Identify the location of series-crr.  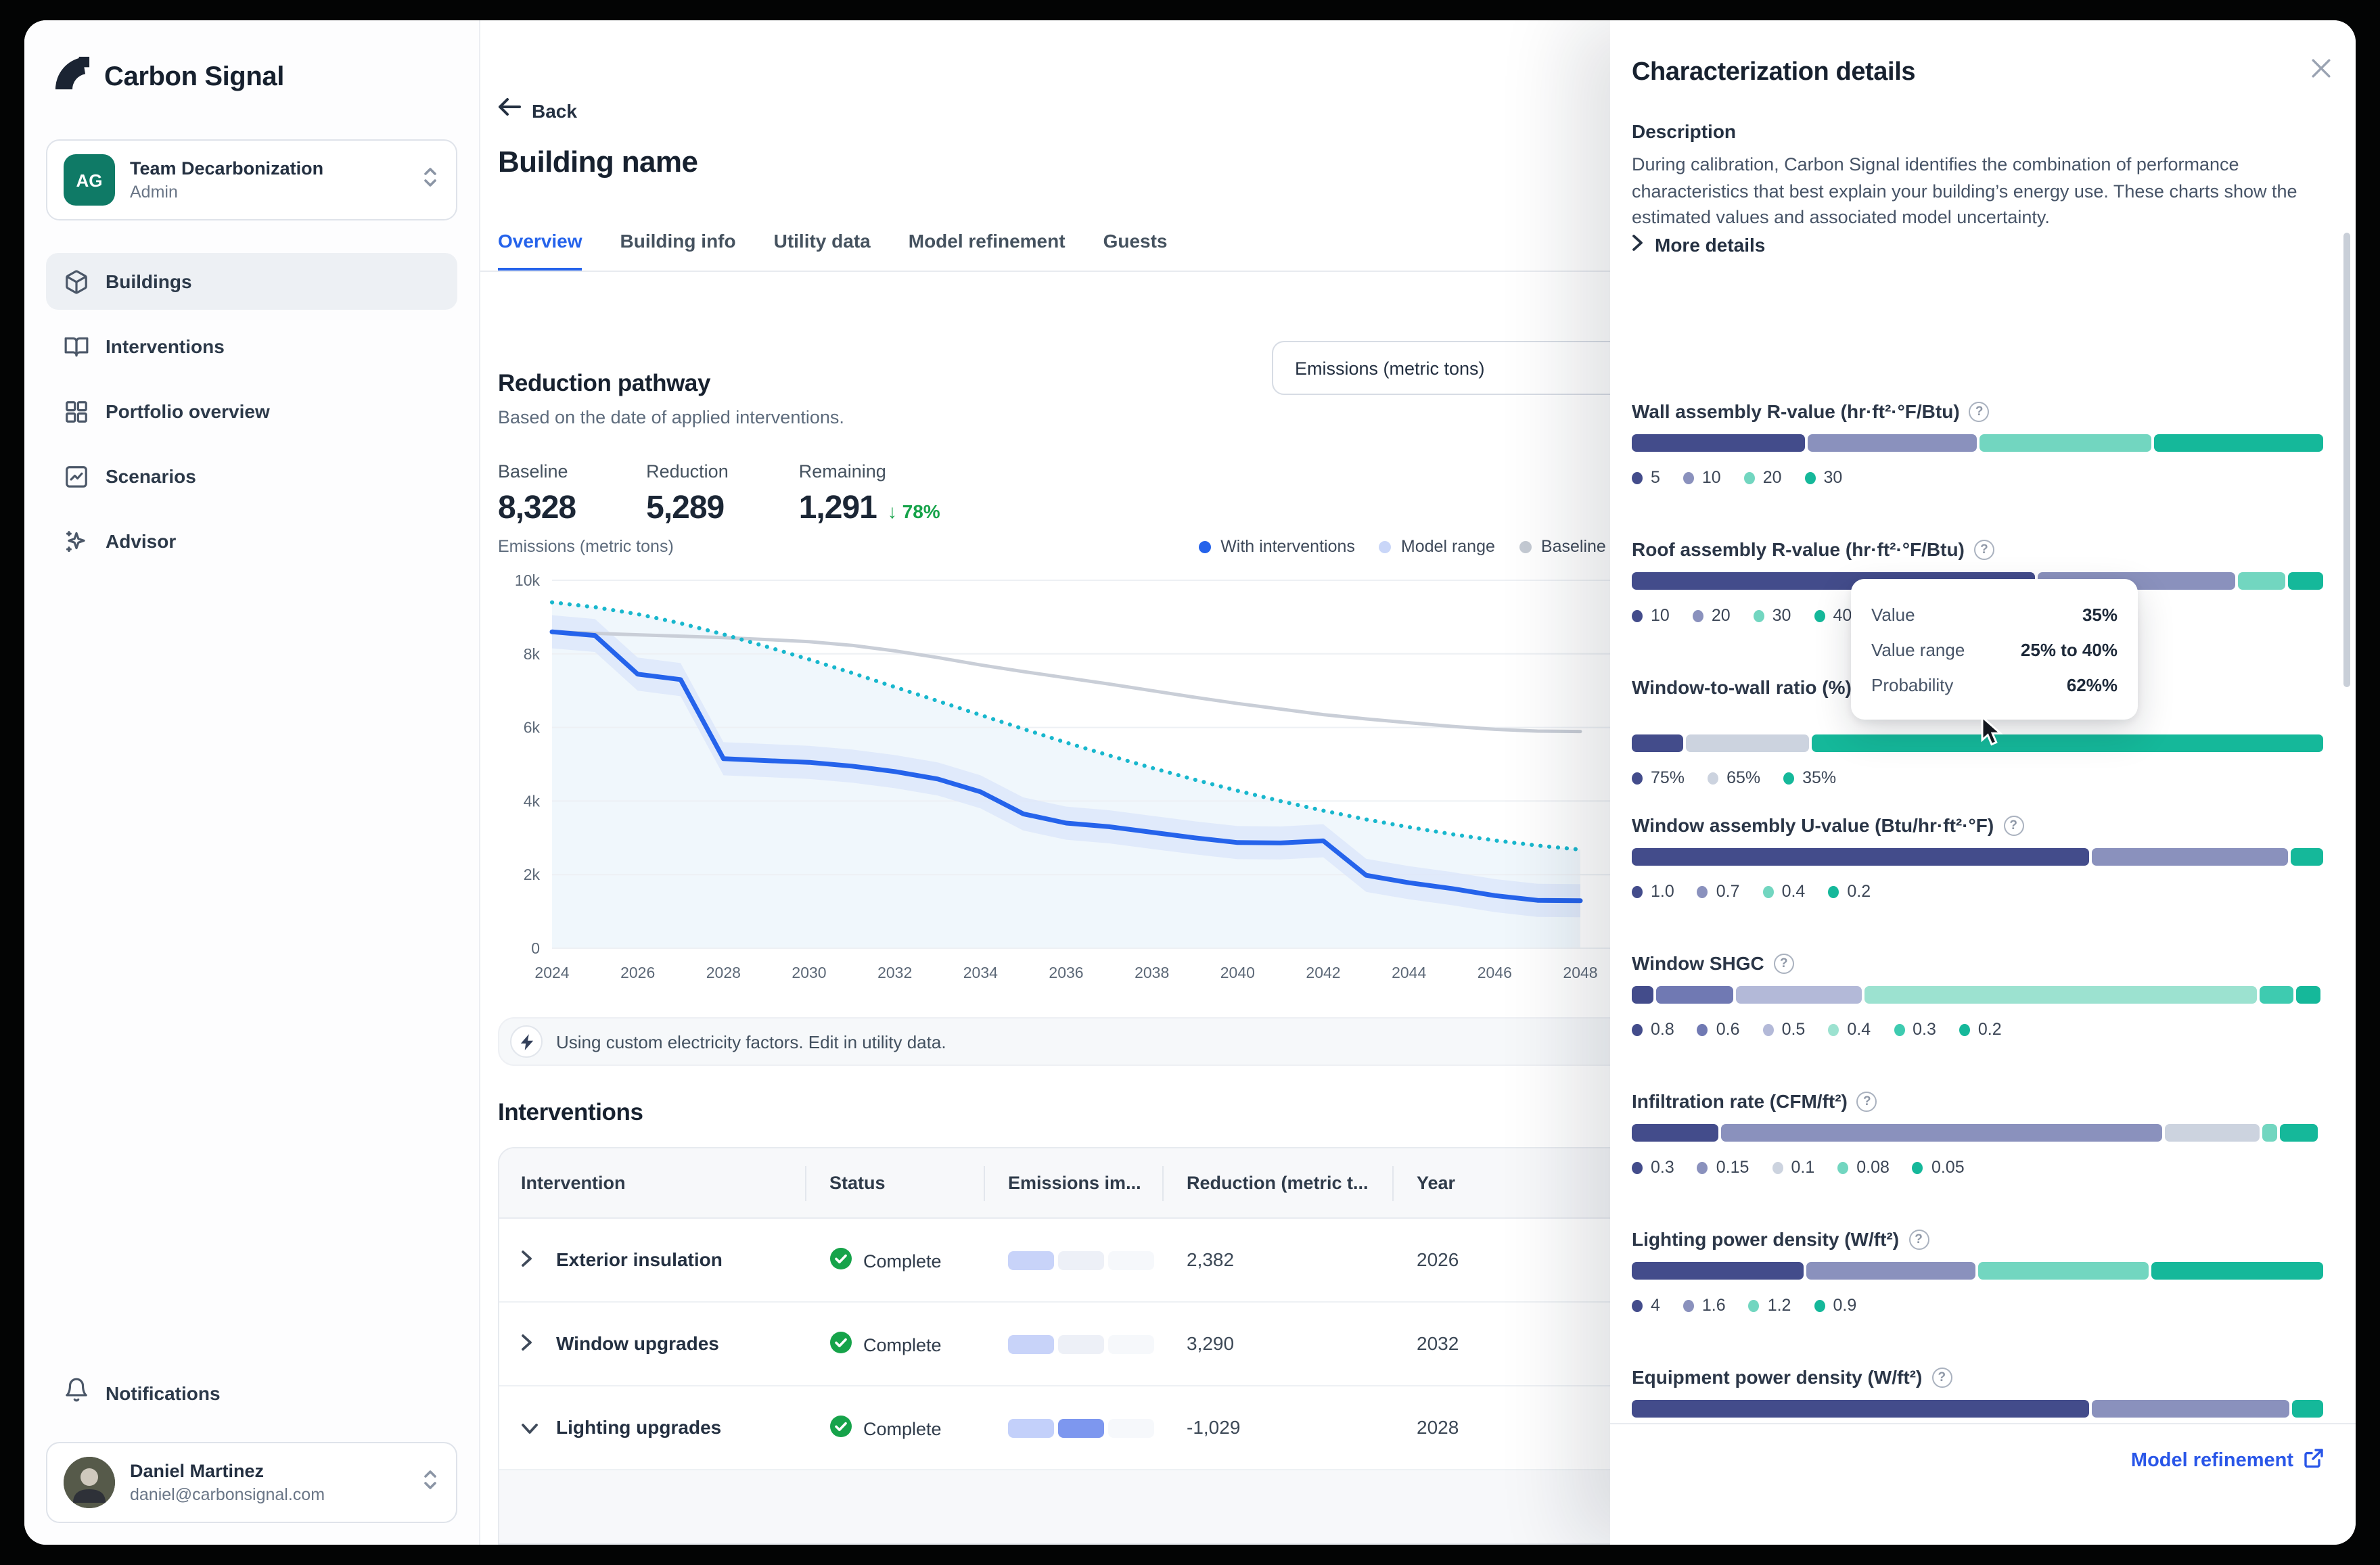
(1066, 726).